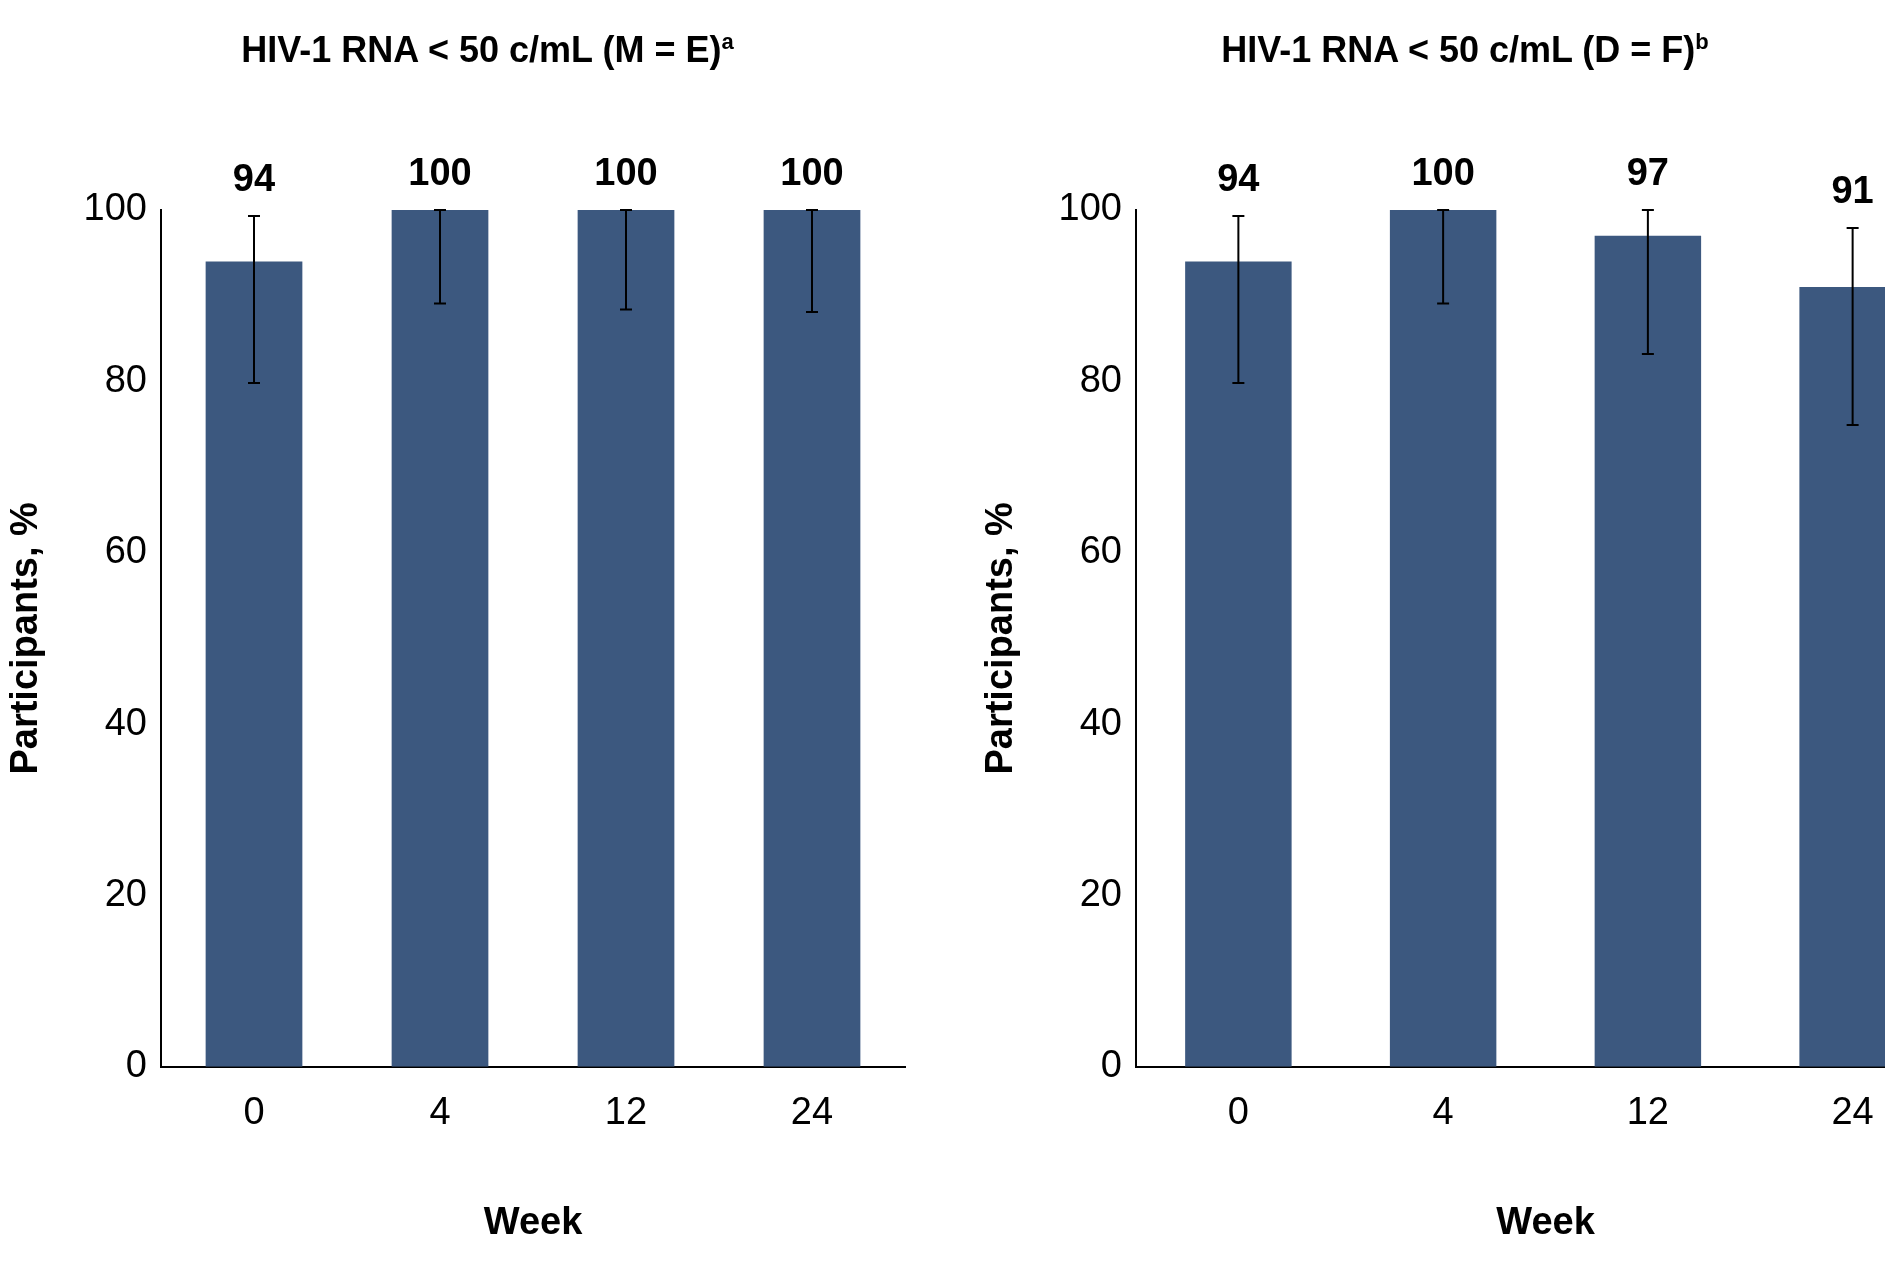 The image size is (1885, 1263). Describe the element at coordinates (1852, 190) in the screenshot. I see `data-label: 91` at that location.